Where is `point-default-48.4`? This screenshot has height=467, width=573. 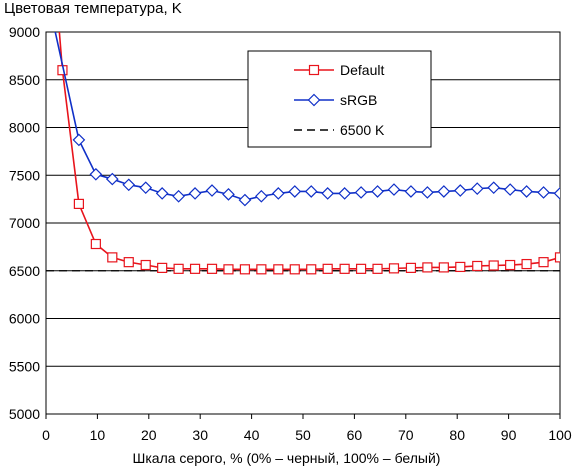
point-default-48.4 is located at coordinates (294, 269).